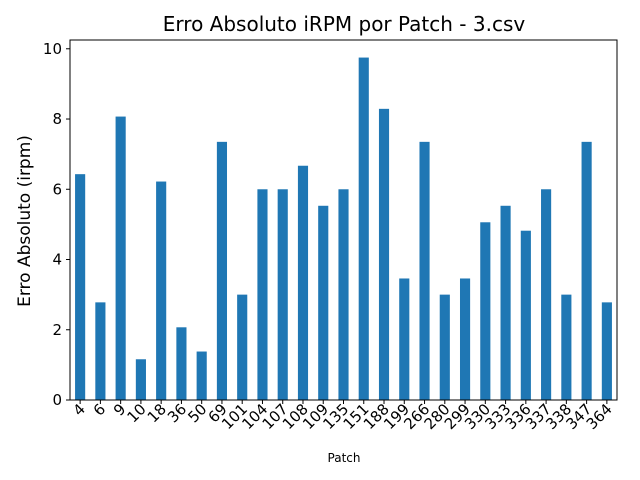 This screenshot has height=480, width=640. Describe the element at coordinates (57, 189) in the screenshot. I see `y-tick-label: 6` at that location.